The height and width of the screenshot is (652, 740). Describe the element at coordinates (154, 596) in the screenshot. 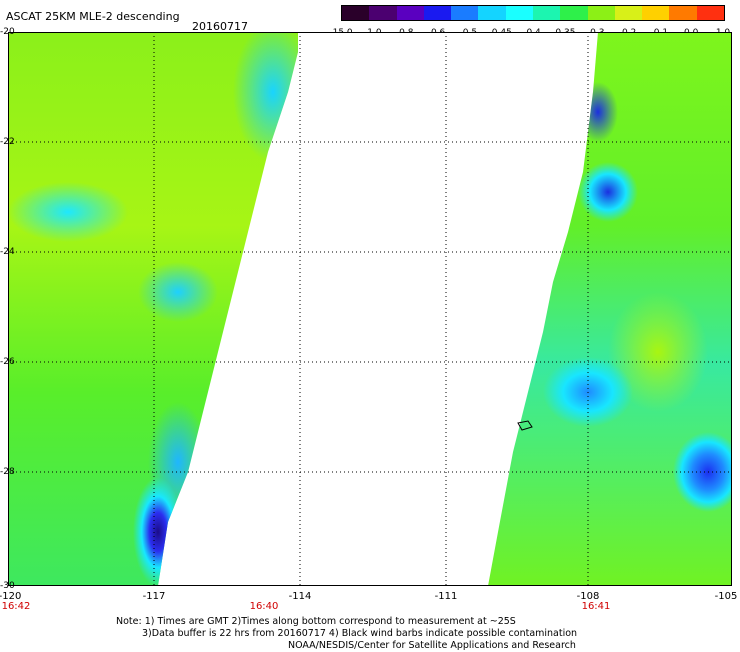

I see `x-tick-label: -117` at that location.